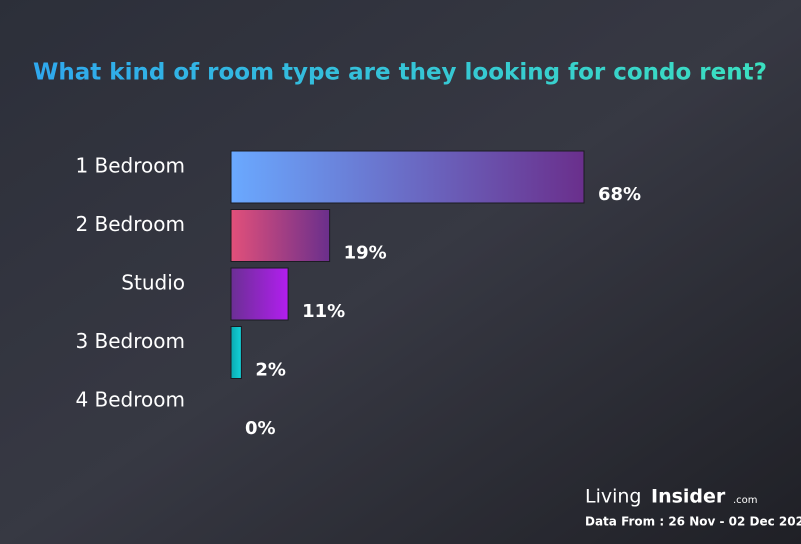  What do you see at coordinates (130, 224) in the screenshot?
I see `category-label: 2 Bedroom` at bounding box center [130, 224].